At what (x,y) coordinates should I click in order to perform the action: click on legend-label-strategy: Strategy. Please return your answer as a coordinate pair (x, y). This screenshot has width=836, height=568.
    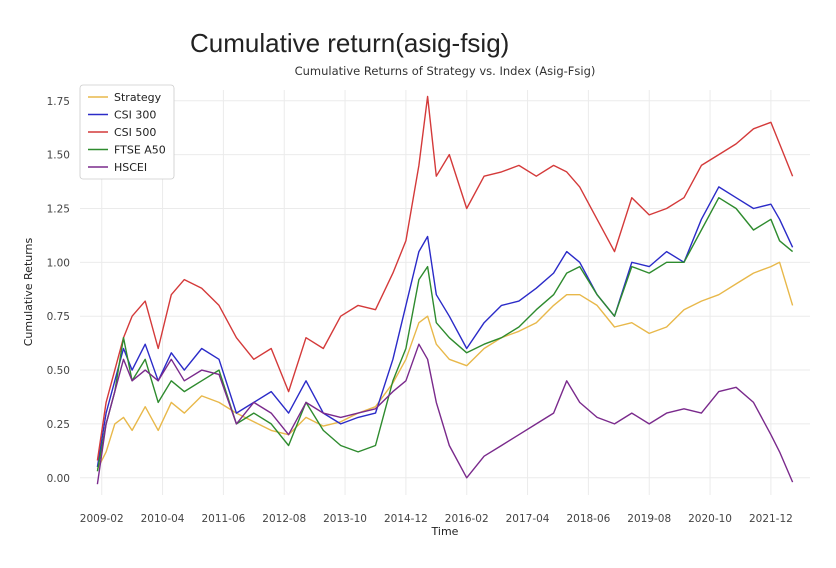
    Looking at the image, I should click on (138, 97).